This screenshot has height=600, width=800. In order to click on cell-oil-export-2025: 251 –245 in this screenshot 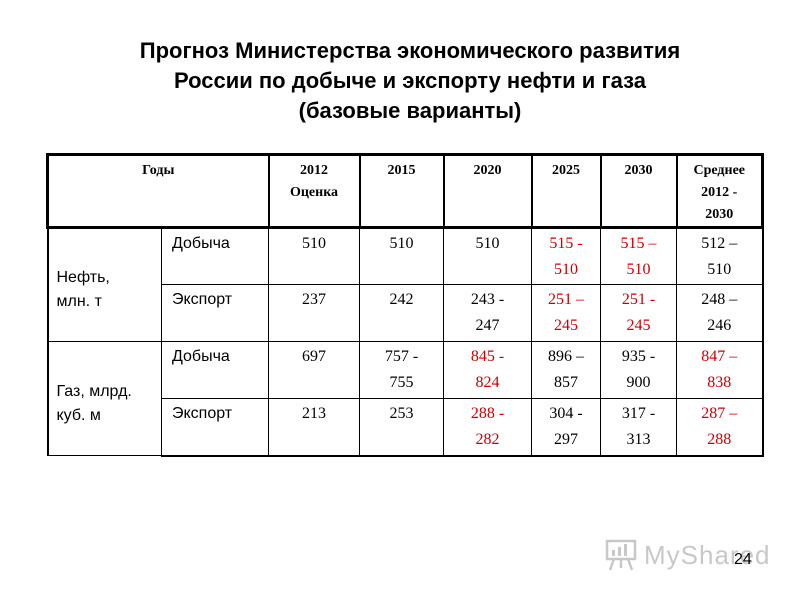, I will do `click(566, 313)`.